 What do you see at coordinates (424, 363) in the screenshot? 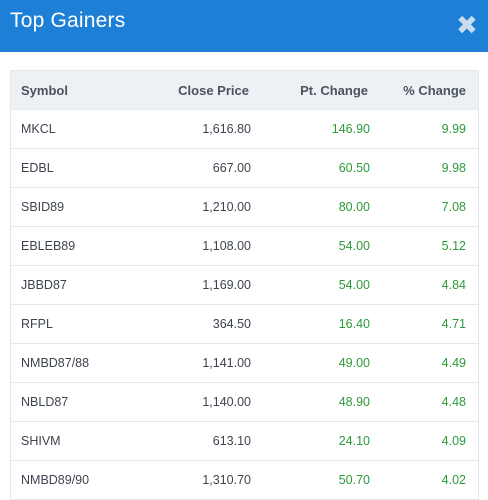
I see `cell-pct-change: 4.49` at bounding box center [424, 363].